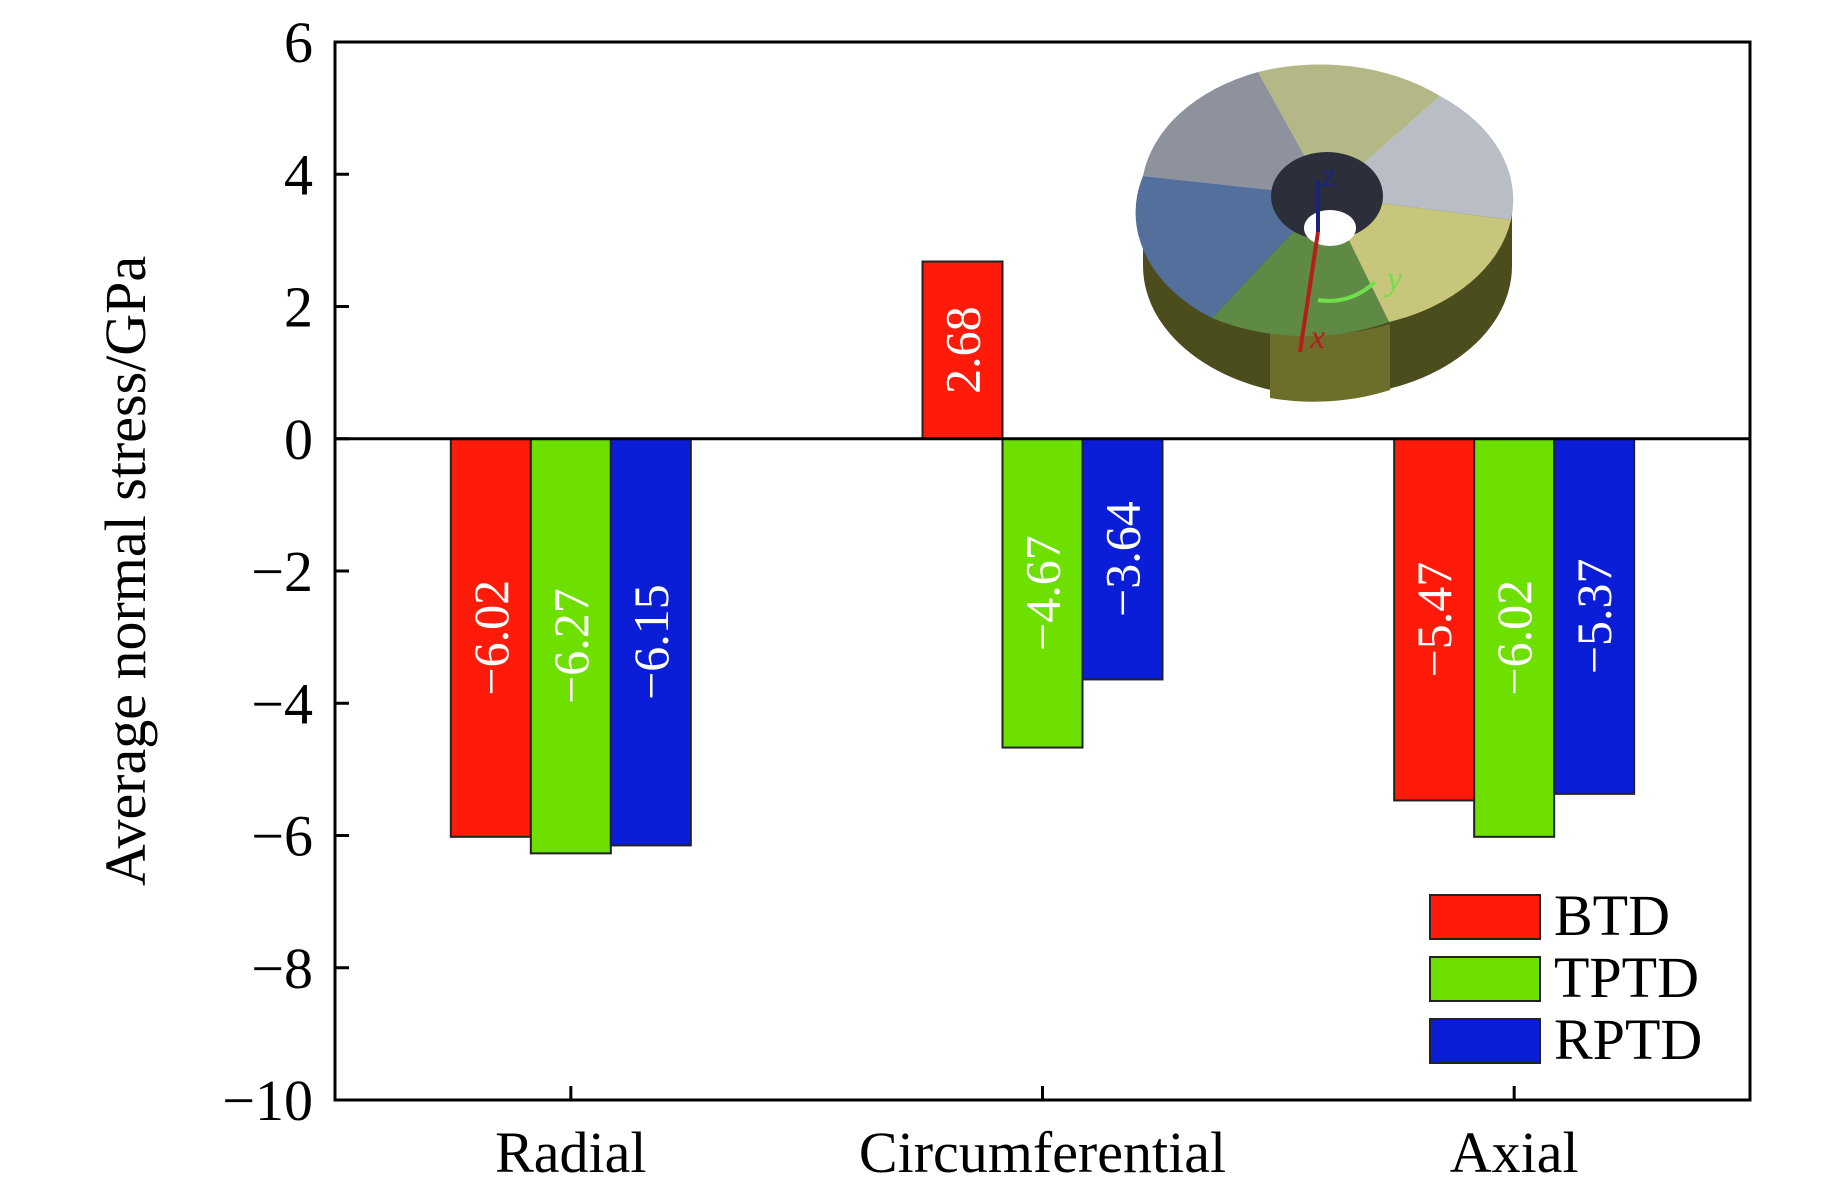  I want to click on legend-swatch-tptd, so click(1485, 979).